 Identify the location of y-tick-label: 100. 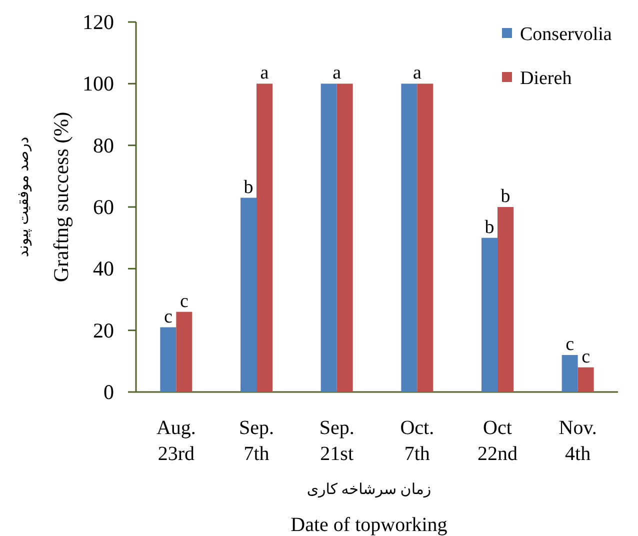
(98, 84).